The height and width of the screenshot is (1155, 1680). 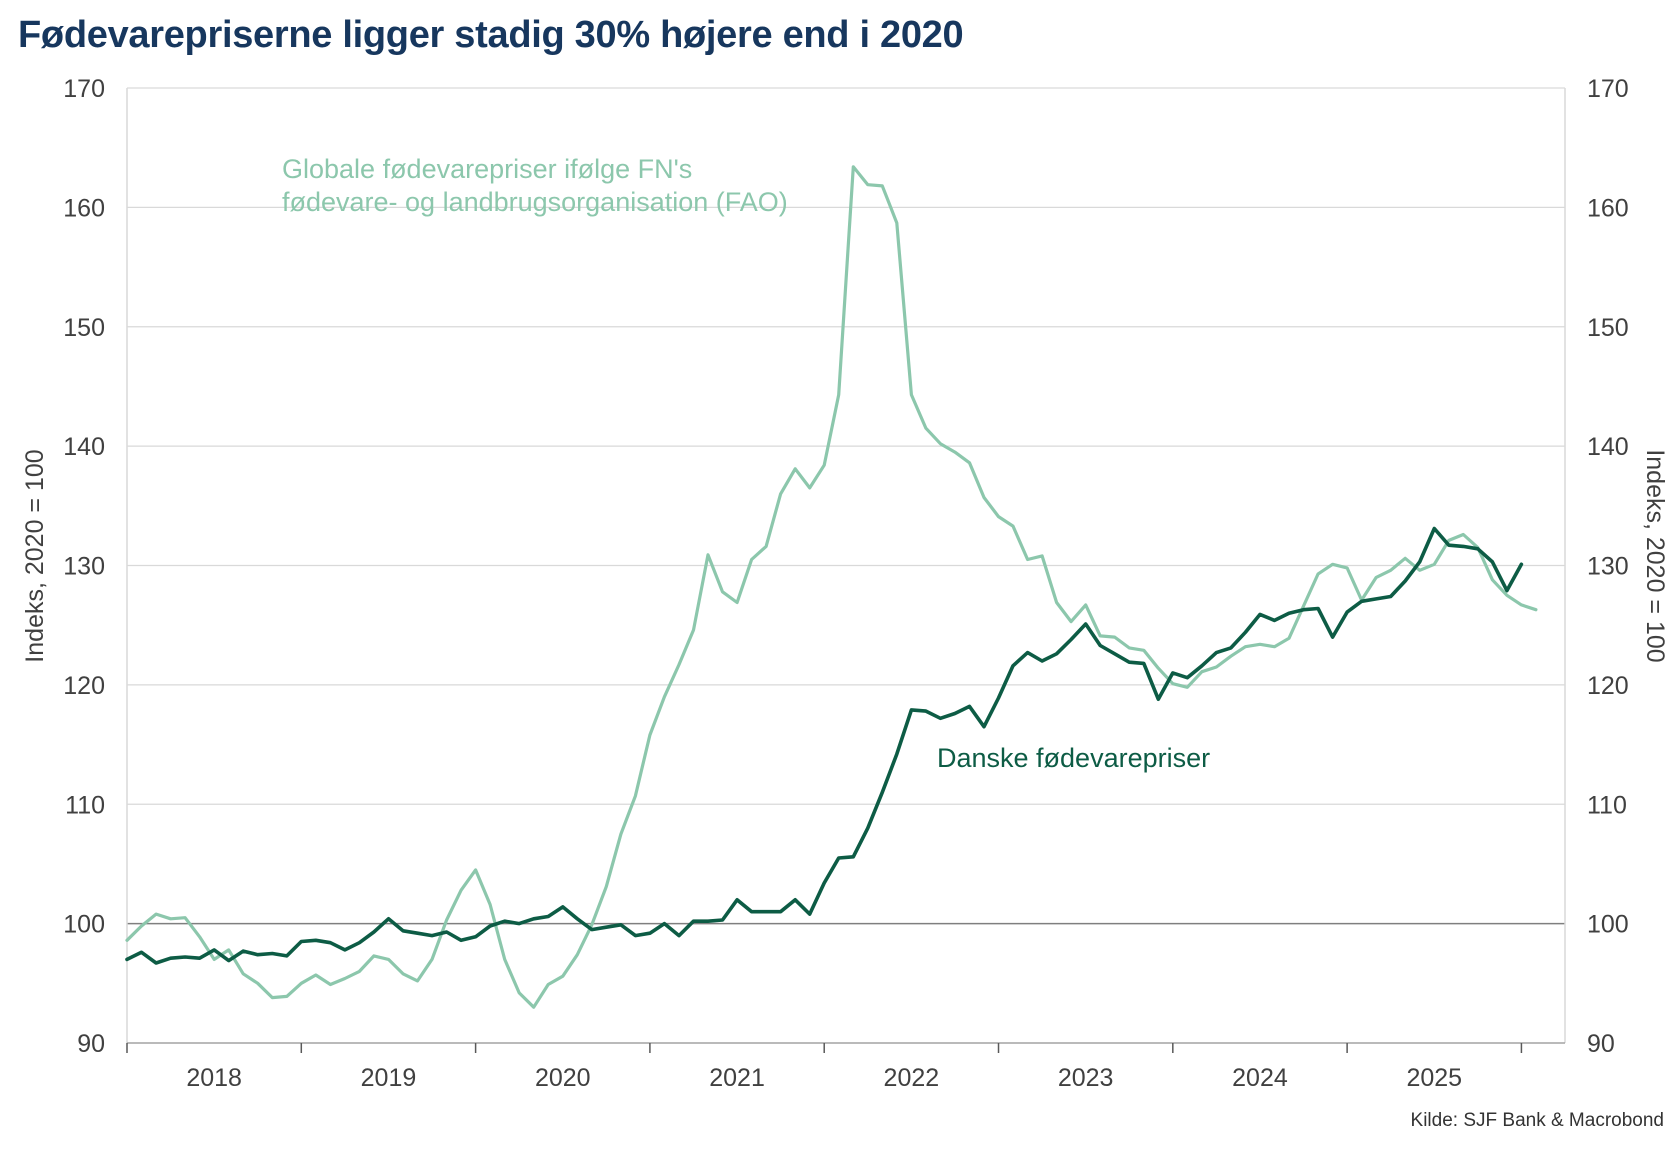 What do you see at coordinates (1608, 925) in the screenshot?
I see `y-tick-label-right: 100` at bounding box center [1608, 925].